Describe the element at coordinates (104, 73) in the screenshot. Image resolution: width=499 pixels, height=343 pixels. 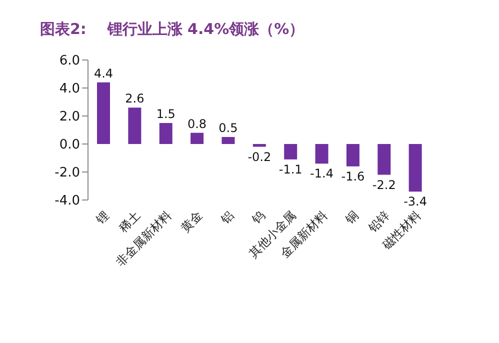
I see `data-label: 4.4` at that location.